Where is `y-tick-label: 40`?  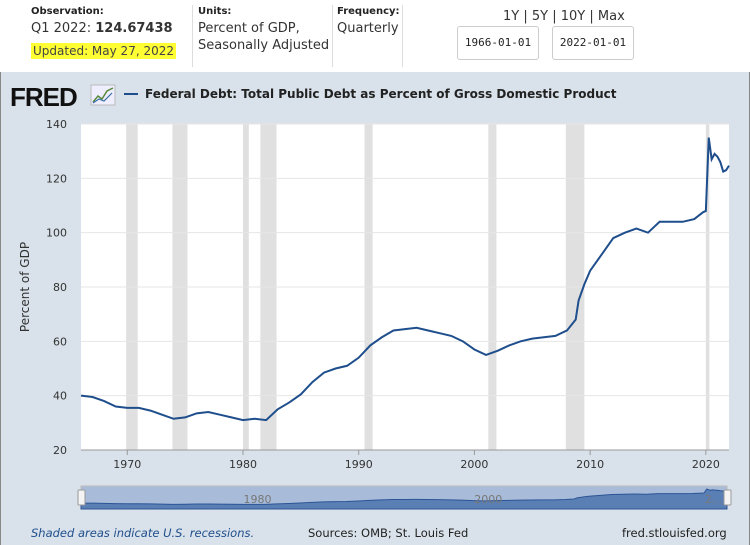 y-tick-label: 40 is located at coordinates (60, 396).